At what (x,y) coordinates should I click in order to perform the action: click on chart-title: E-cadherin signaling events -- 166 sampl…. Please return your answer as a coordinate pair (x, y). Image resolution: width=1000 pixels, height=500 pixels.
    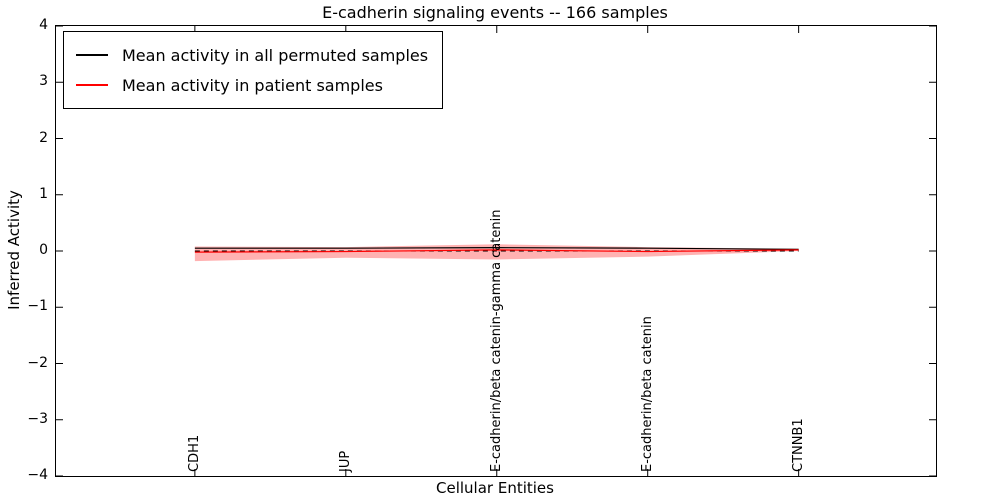
    Looking at the image, I should click on (495, 12).